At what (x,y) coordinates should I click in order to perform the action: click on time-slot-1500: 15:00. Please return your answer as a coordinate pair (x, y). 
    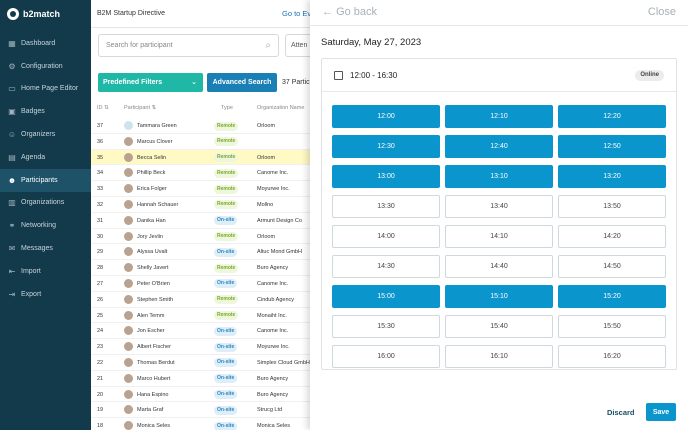
    Looking at the image, I should click on (386, 296).